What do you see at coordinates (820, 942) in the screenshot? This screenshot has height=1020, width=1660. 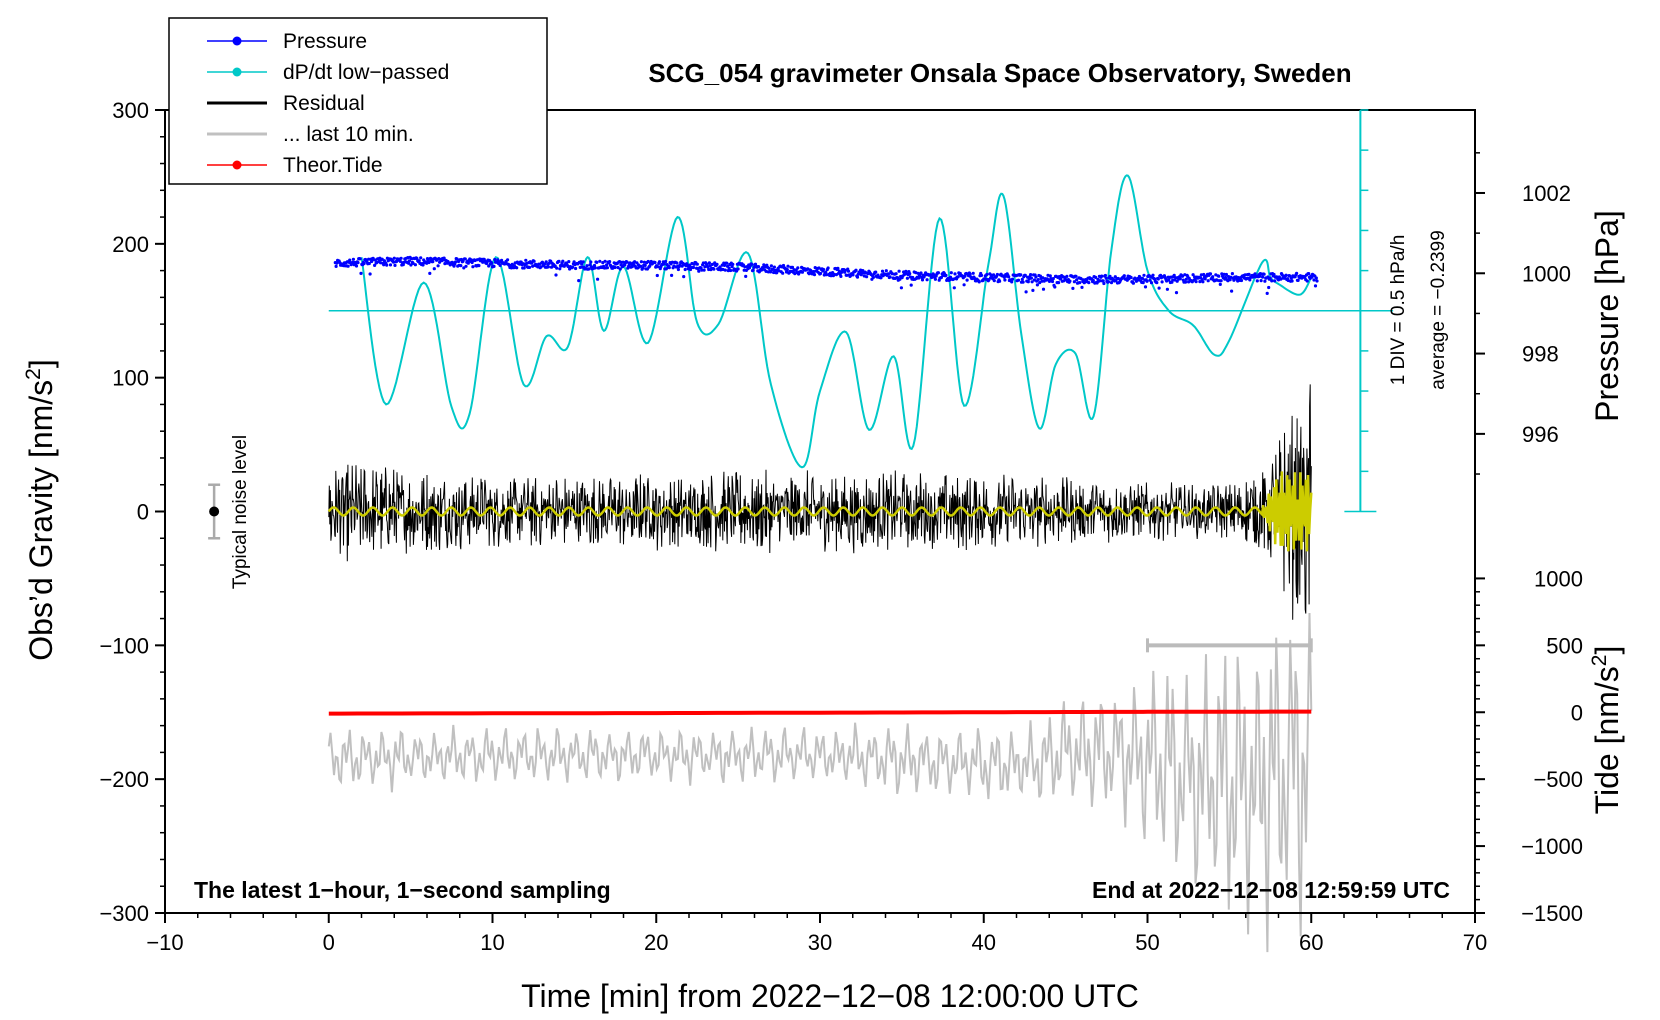 I see `x-tick-label: 30` at bounding box center [820, 942].